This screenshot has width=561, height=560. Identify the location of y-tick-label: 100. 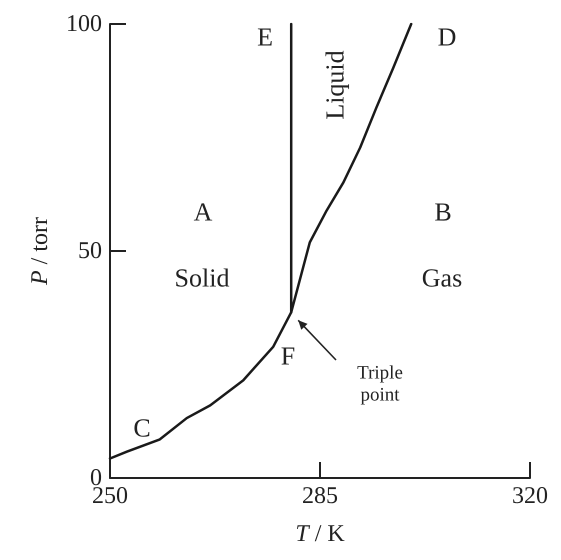
(84, 24).